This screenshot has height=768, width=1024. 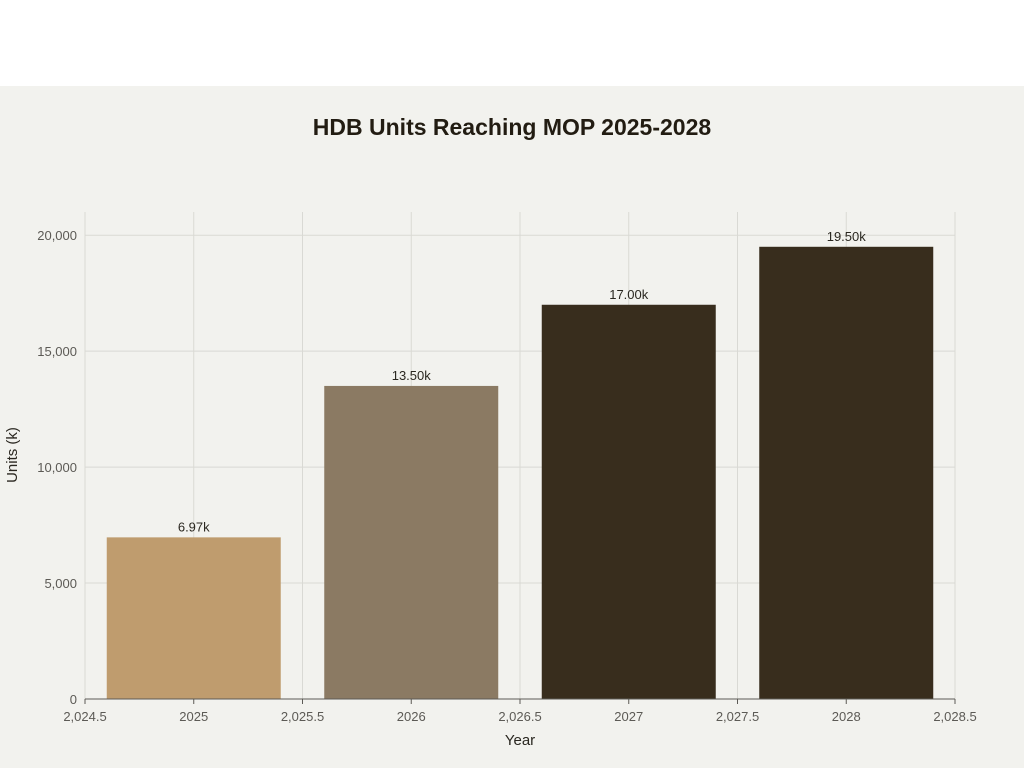 I want to click on data-label-2028: 19.50k, so click(x=847, y=236).